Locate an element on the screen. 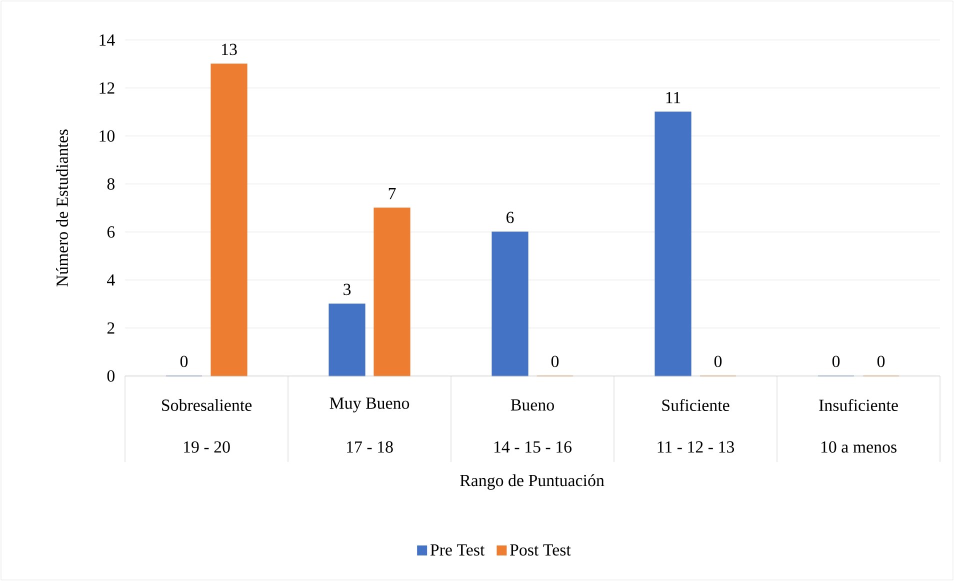 This screenshot has width=954, height=581. x-tick-label: Insuficiente is located at coordinates (858, 405).